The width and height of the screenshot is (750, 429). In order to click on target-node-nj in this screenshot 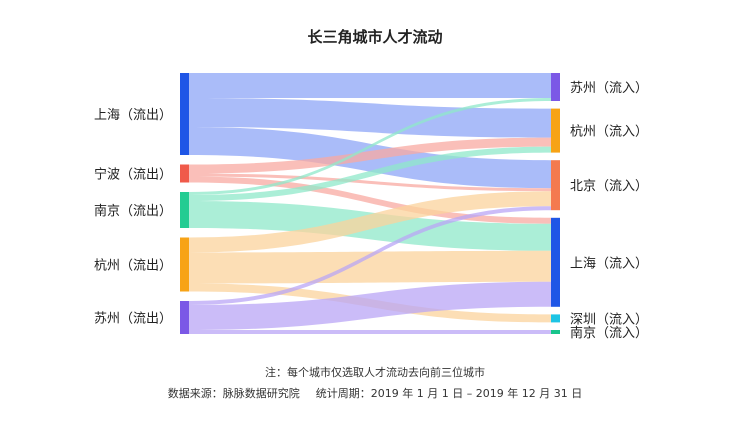, I will do `click(555, 332)`.